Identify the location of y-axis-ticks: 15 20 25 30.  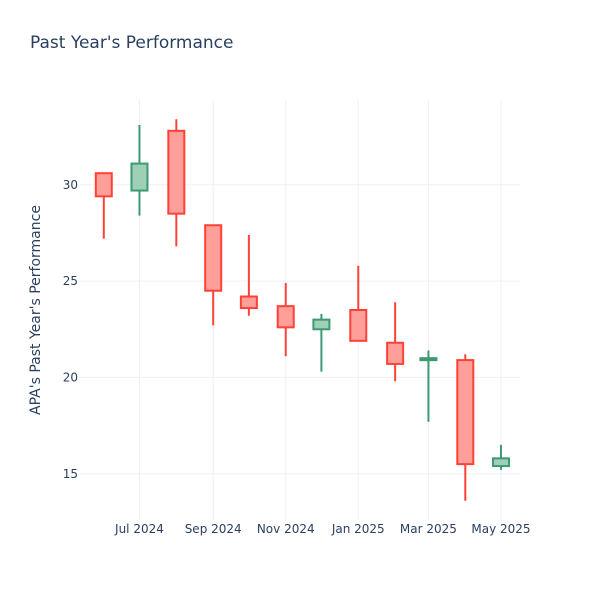
(70, 329).